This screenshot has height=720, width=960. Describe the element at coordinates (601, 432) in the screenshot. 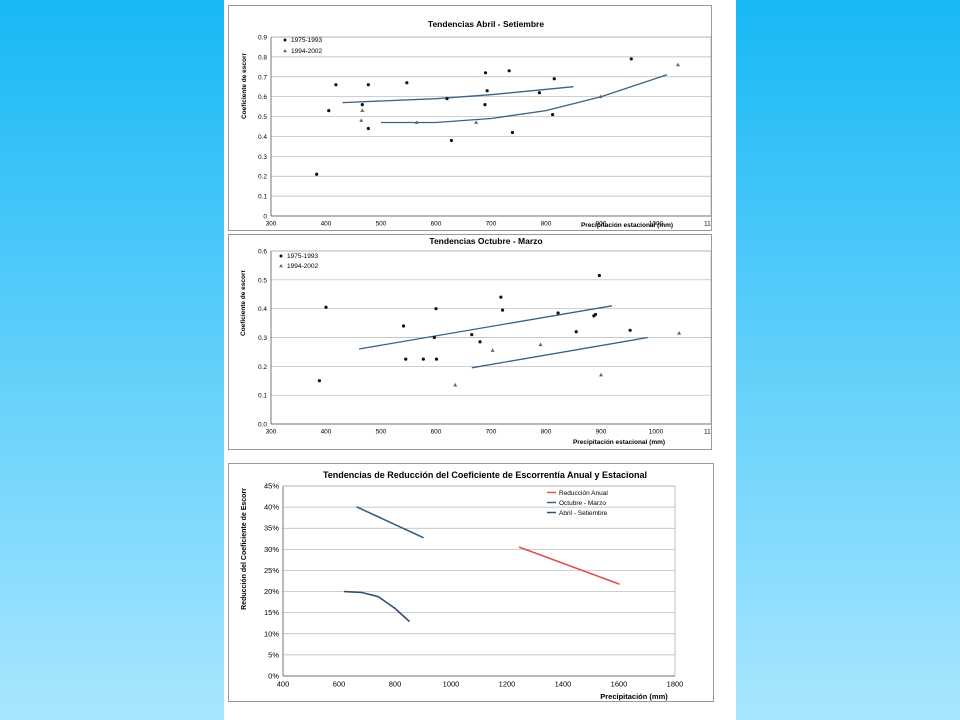

I see `x-tick-label: 900` at that location.